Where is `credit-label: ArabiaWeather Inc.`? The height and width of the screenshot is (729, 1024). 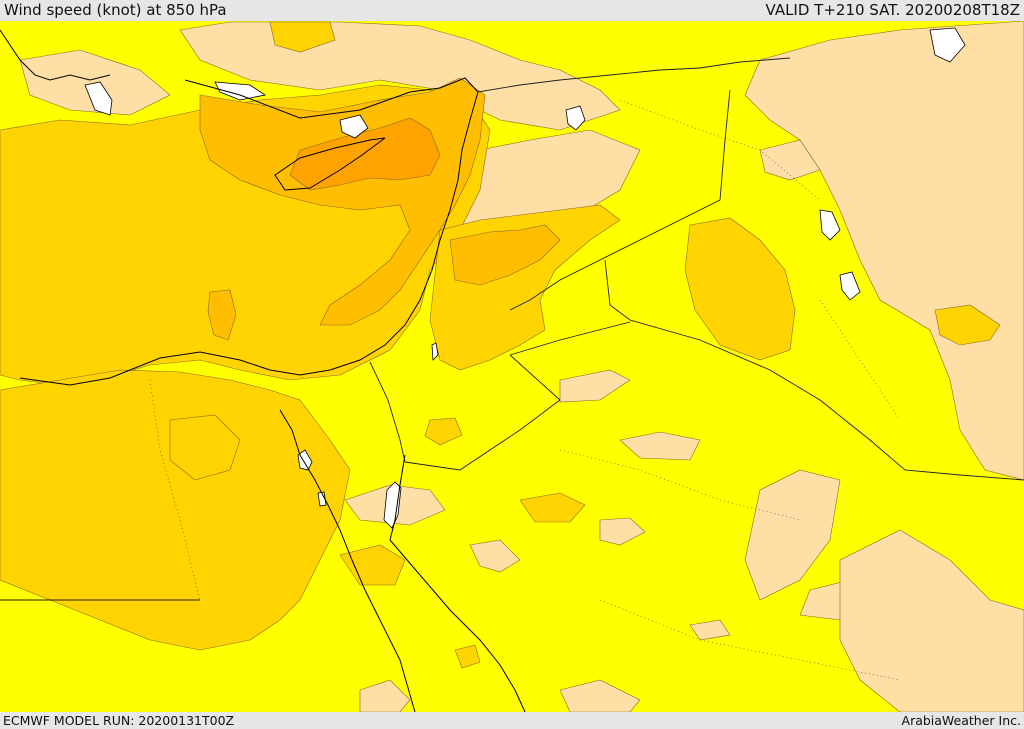
credit-label: ArabiaWeather Inc. is located at coordinates (961, 720).